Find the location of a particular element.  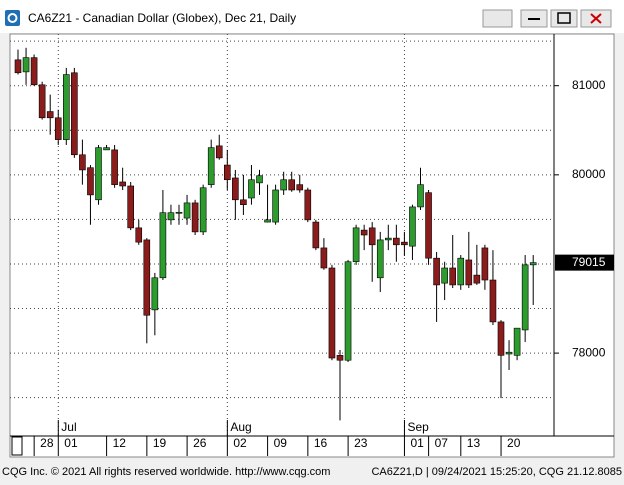

month-label: Jul is located at coordinates (68, 427).